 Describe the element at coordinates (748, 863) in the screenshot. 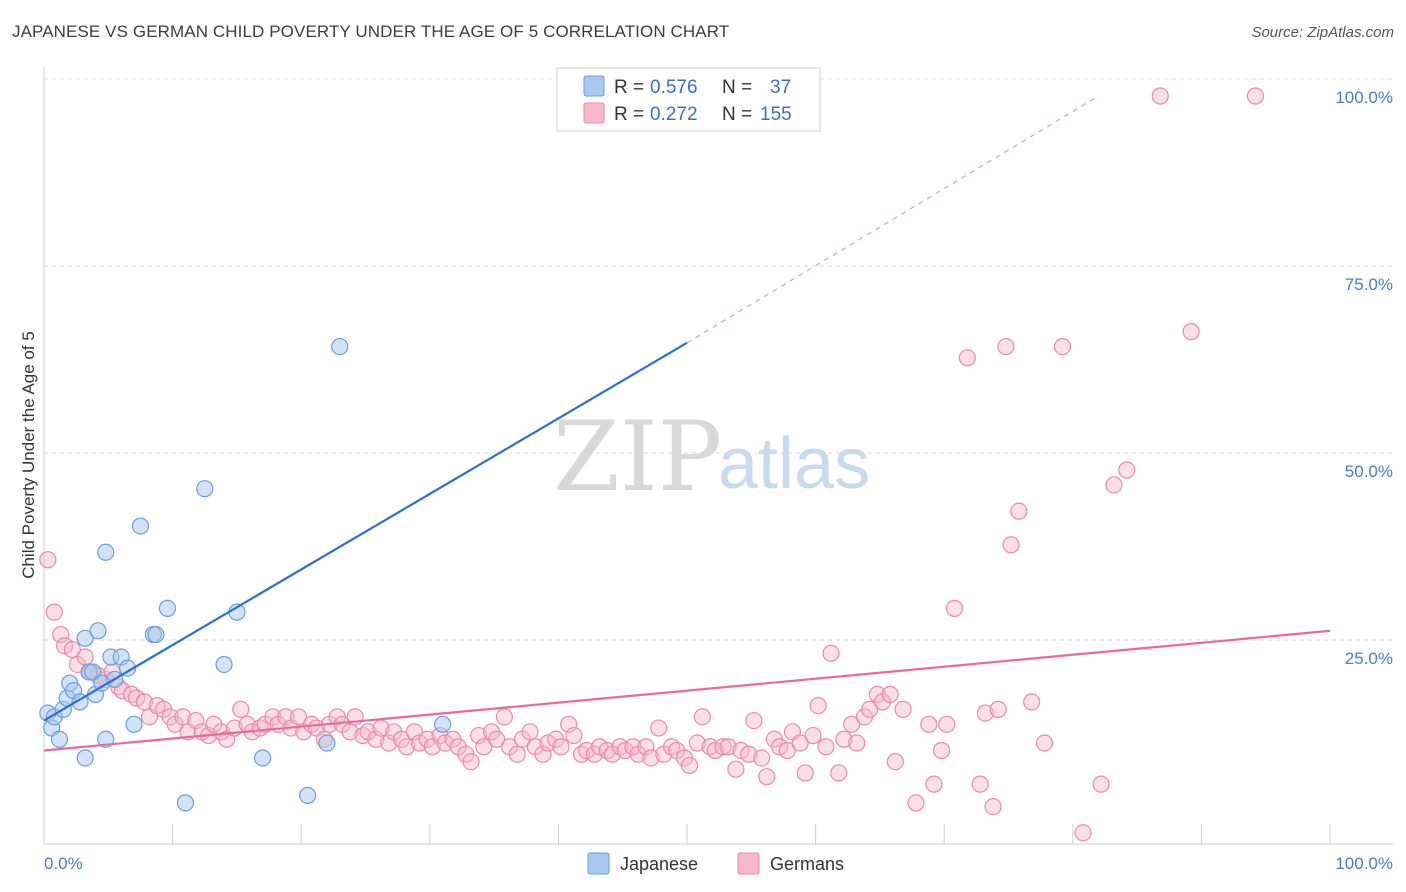

I see `bottom-legend-swatch-germans` at that location.